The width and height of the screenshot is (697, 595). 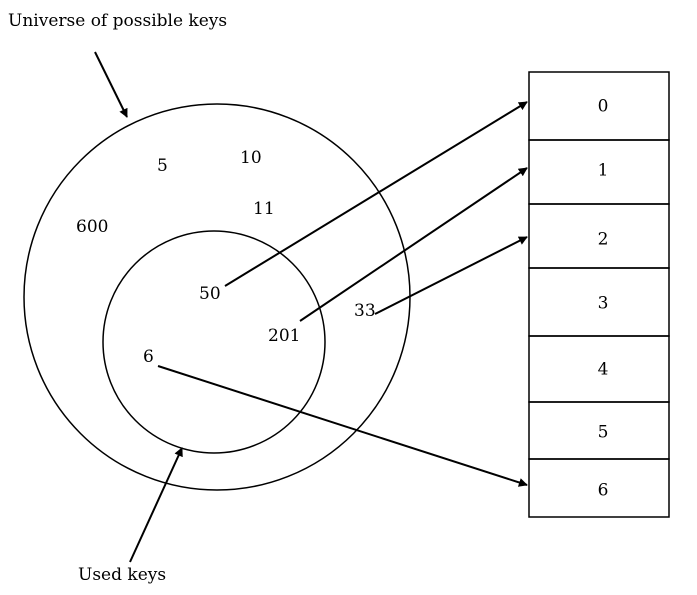 I want to click on key-50: 50, so click(x=210, y=294).